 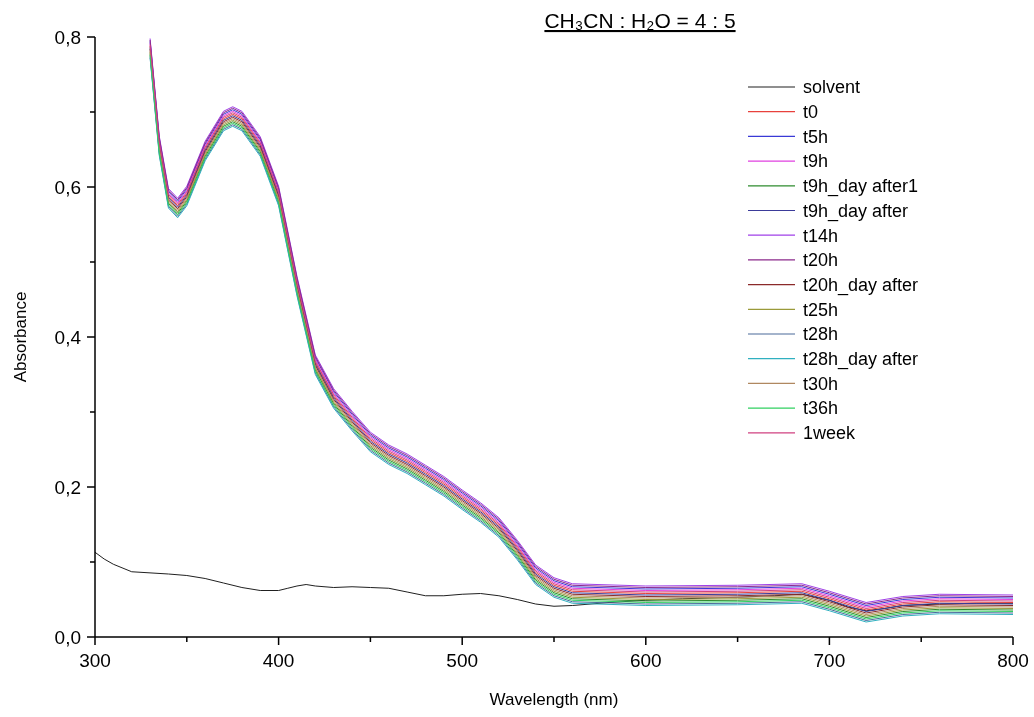 What do you see at coordinates (861, 285) in the screenshot?
I see `legend-label: t20h_day after` at bounding box center [861, 285].